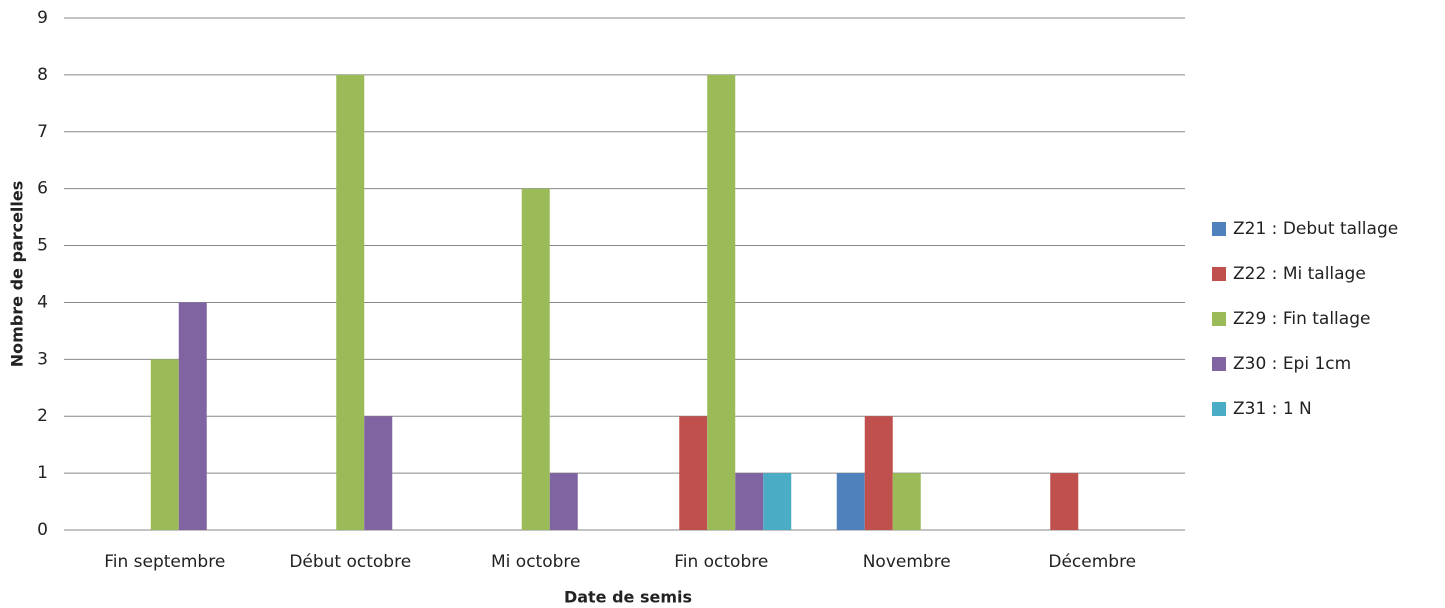 The width and height of the screenshot is (1445, 608). Describe the element at coordinates (350, 562) in the screenshot. I see `x-tick-label: Début octobre` at that location.